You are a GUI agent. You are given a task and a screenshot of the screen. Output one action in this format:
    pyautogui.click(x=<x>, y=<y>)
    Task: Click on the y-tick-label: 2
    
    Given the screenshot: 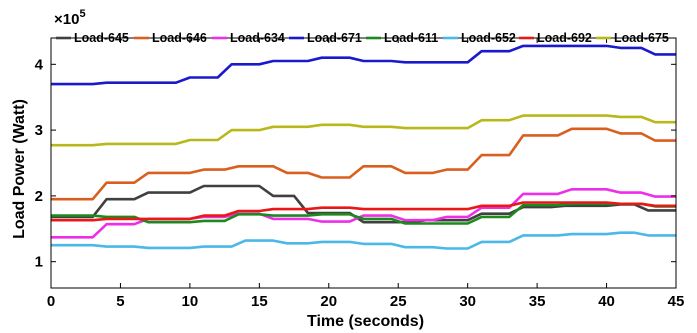 What is the action you would take?
    pyautogui.click(x=39, y=196)
    